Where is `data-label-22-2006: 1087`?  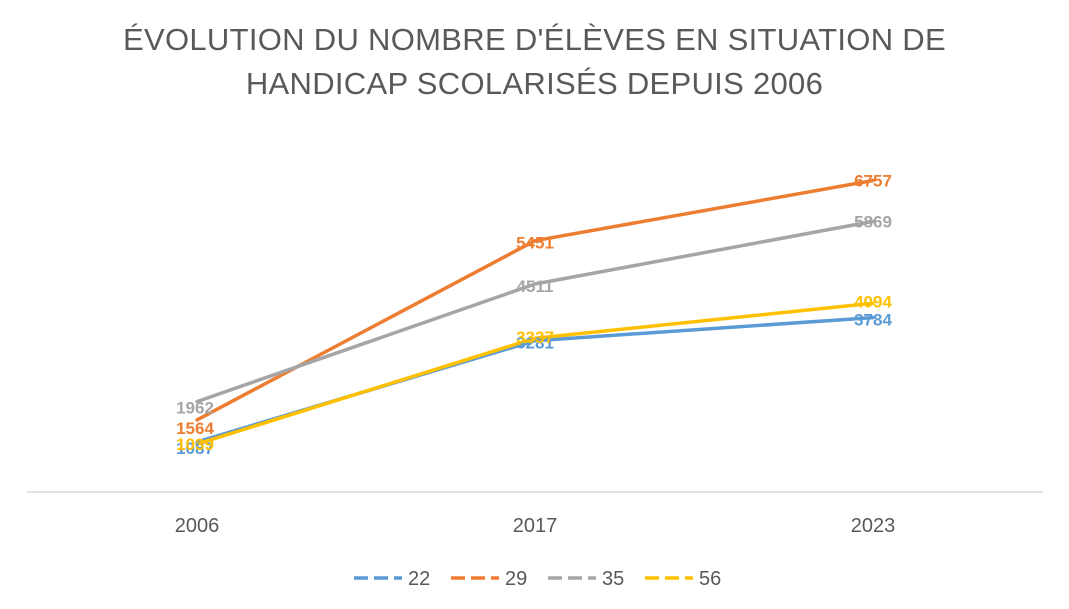
data-label-22-2006: 1087 is located at coordinates (195, 448).